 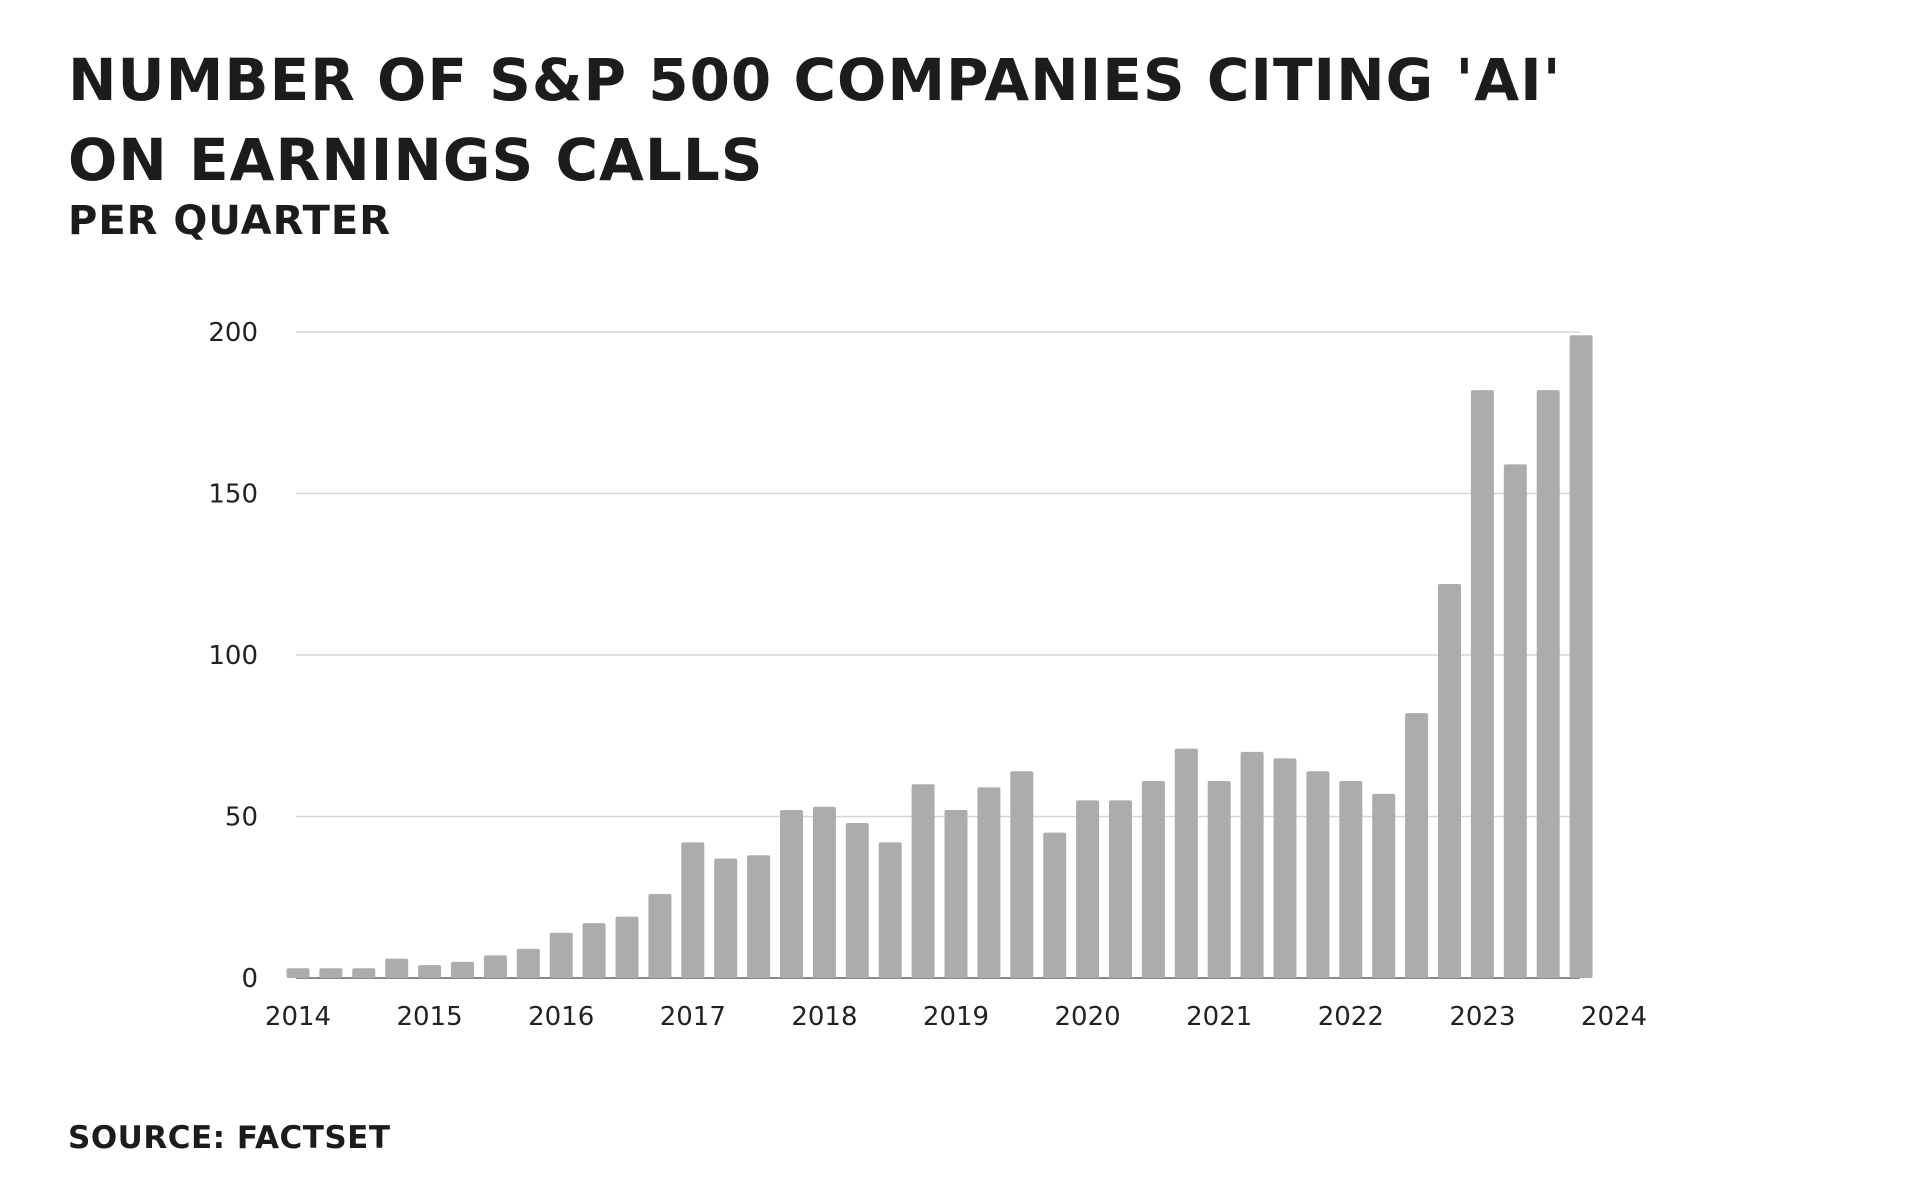 I want to click on bar: 2019 Q3: 64, so click(x=1022, y=874).